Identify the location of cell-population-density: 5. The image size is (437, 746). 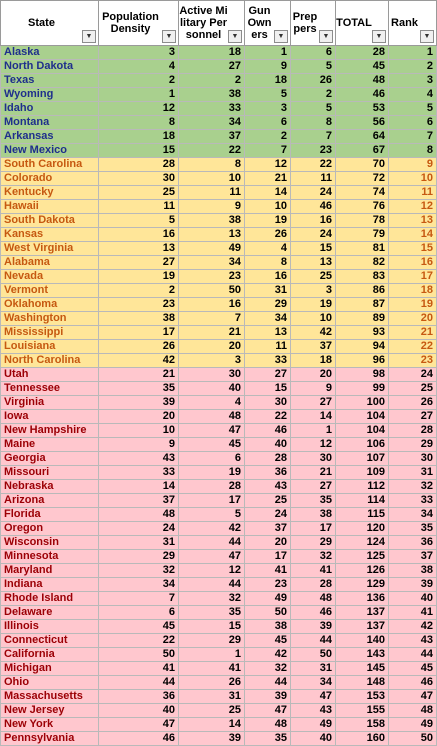
(138, 220).